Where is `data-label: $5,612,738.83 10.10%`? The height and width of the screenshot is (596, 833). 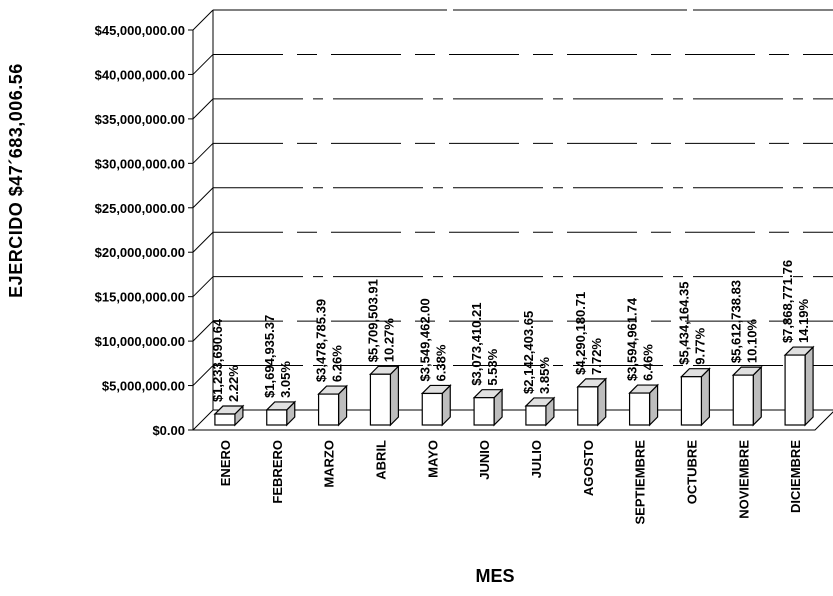
data-label: $5,612,738.83 10.10% is located at coordinates (743, 321).